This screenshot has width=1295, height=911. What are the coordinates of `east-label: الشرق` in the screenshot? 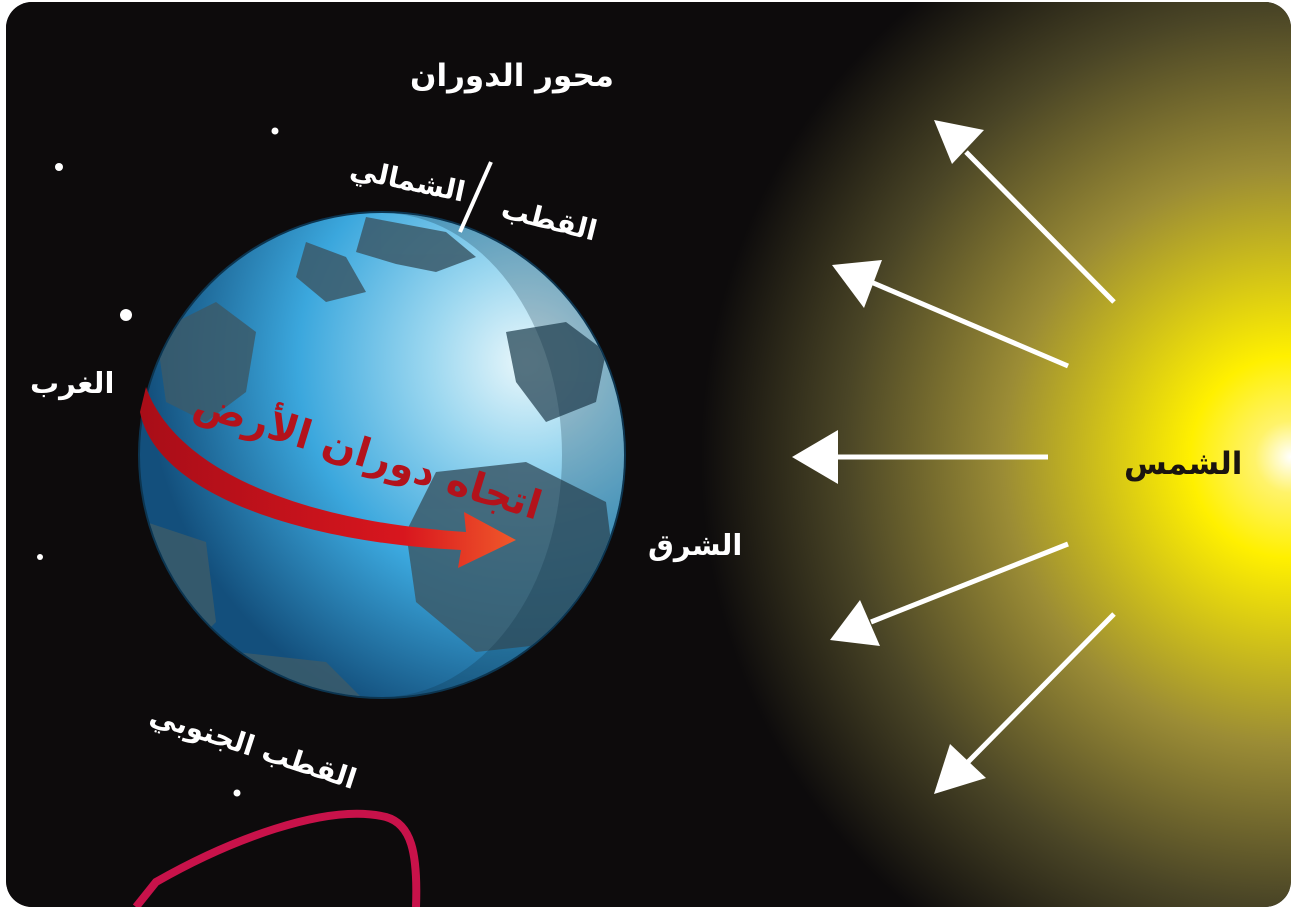 It's located at (695, 545).